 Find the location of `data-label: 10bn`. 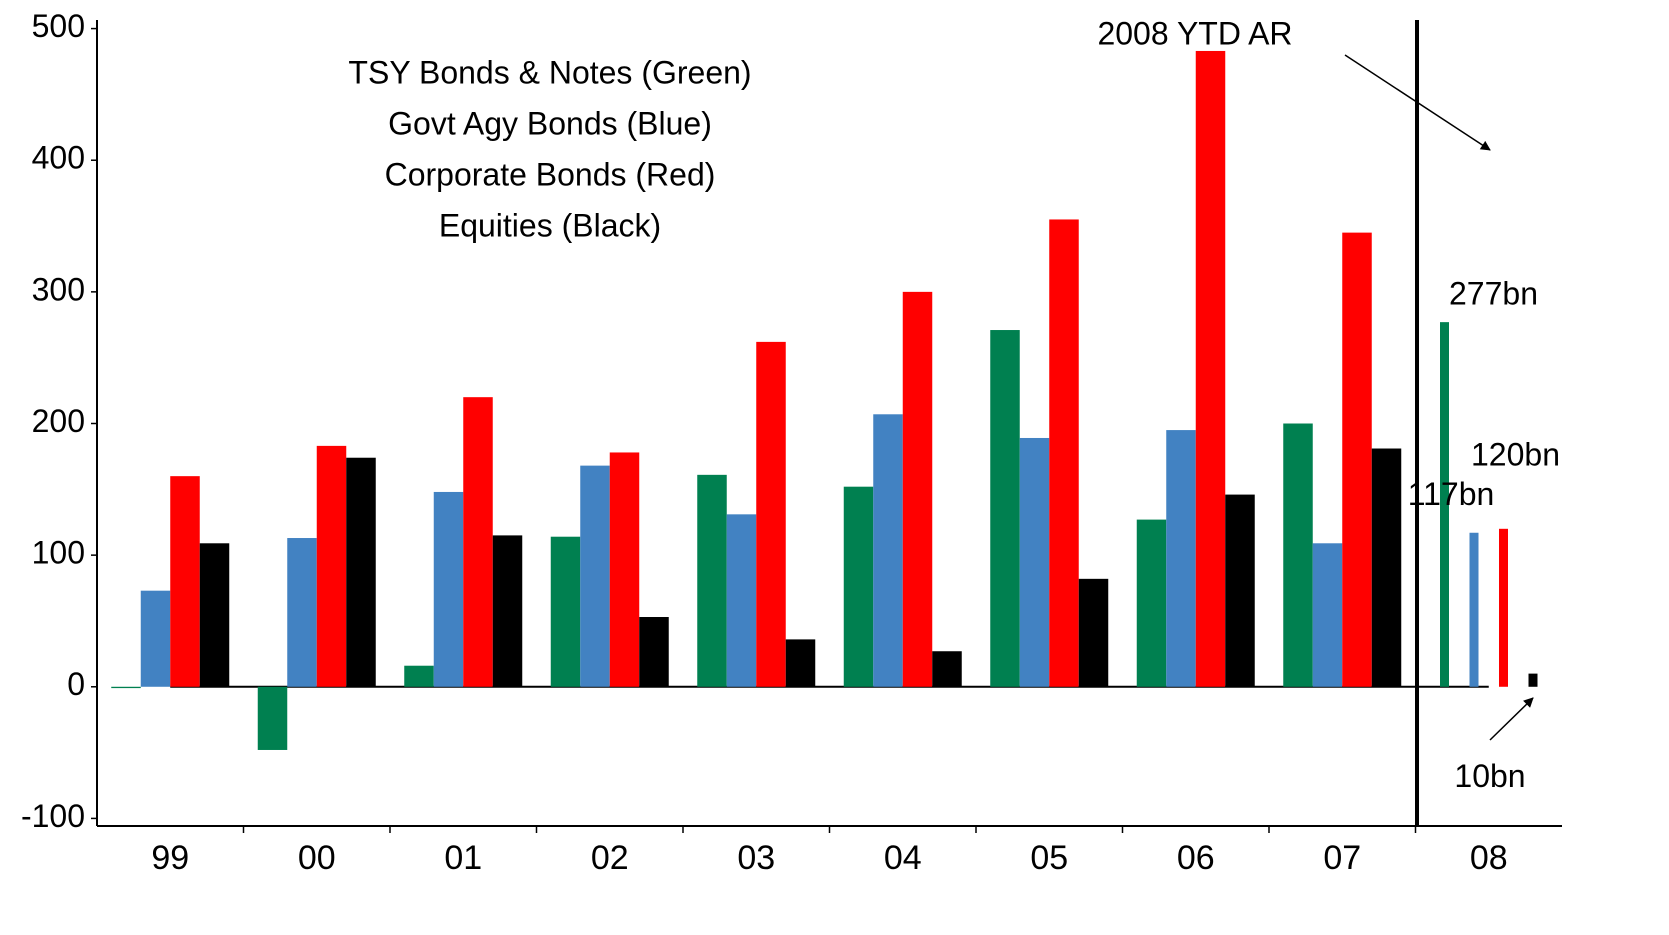

data-label: 10bn is located at coordinates (1489, 776).